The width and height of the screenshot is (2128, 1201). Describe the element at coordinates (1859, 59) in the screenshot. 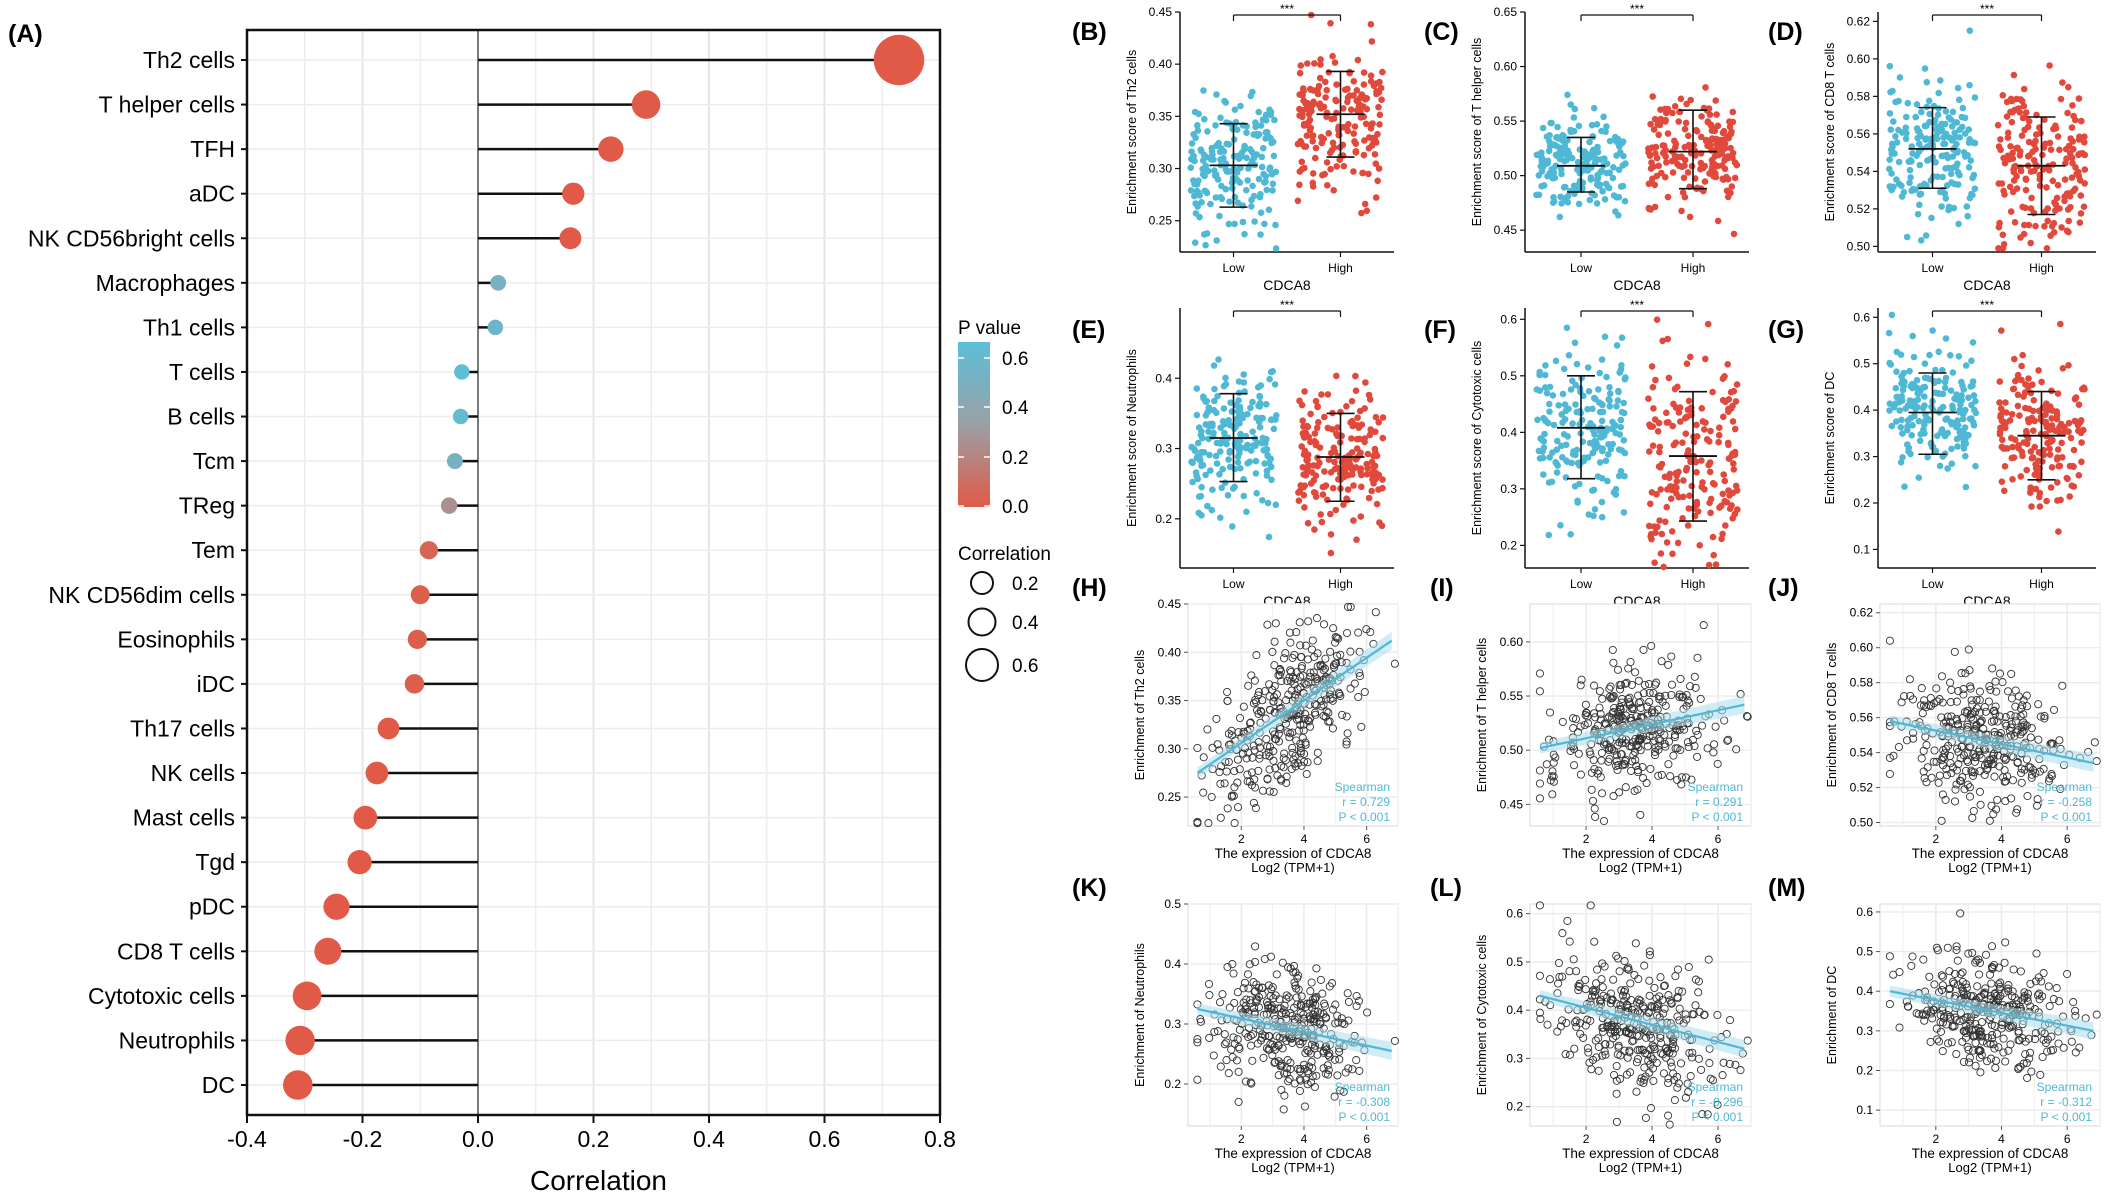

I see `y-tick-label: 0.60` at that location.